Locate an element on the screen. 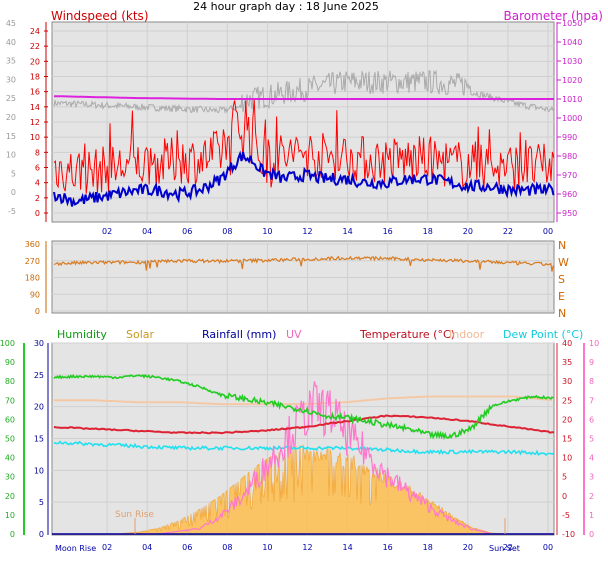  direction-tick-label: 360 is located at coordinates (32, 244).